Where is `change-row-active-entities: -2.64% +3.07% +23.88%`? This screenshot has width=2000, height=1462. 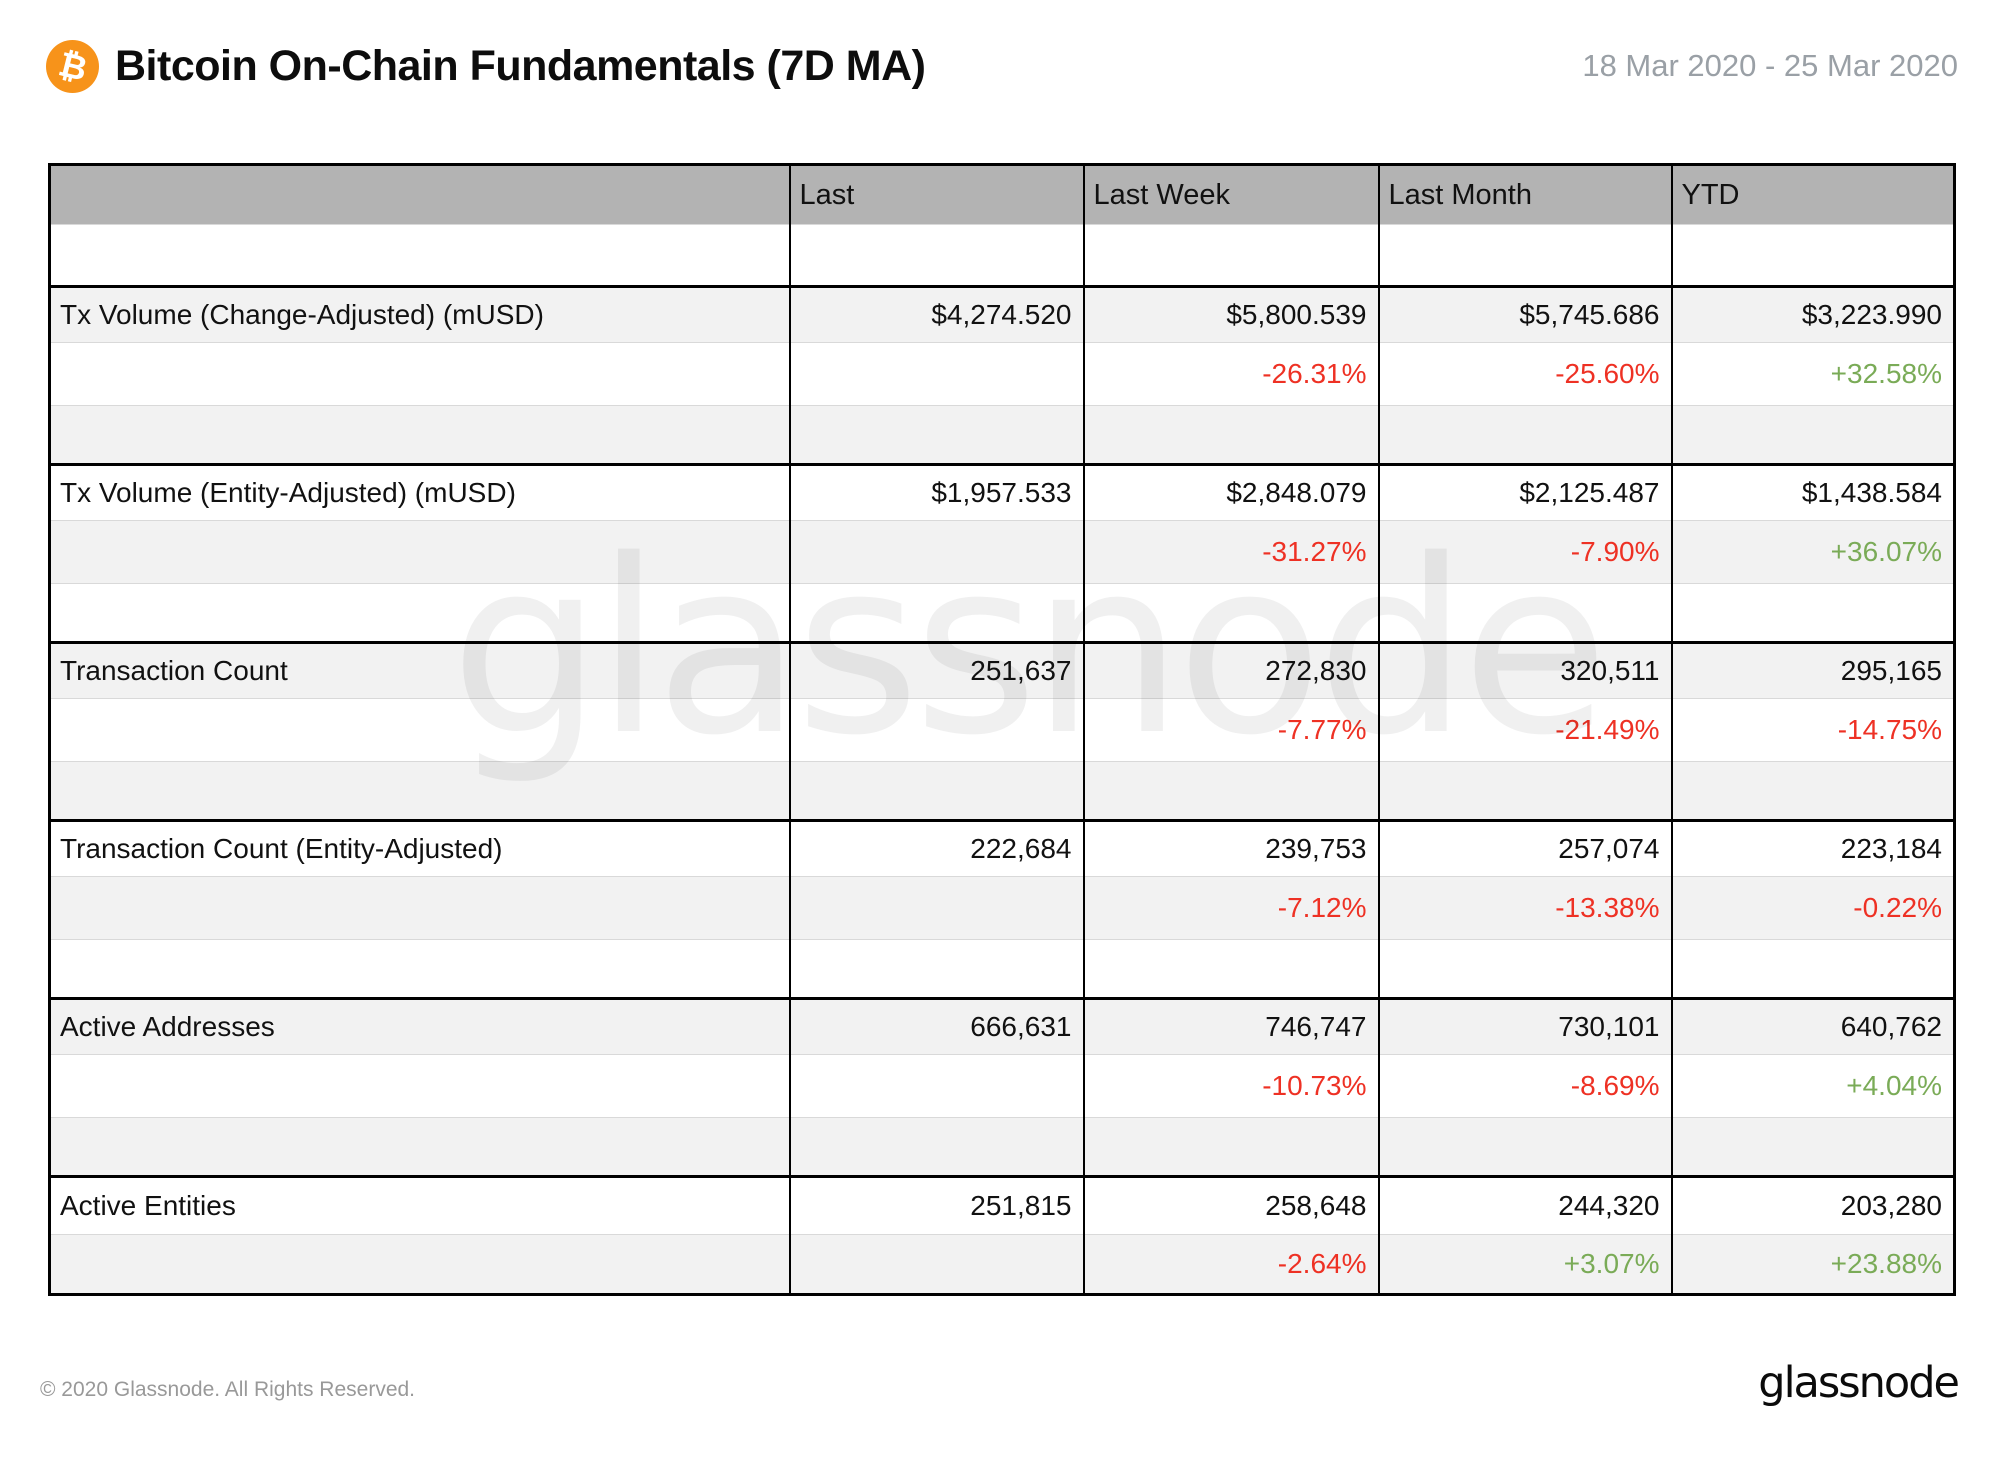 change-row-active-entities: -2.64% +3.07% +23.88% is located at coordinates (1002, 1264).